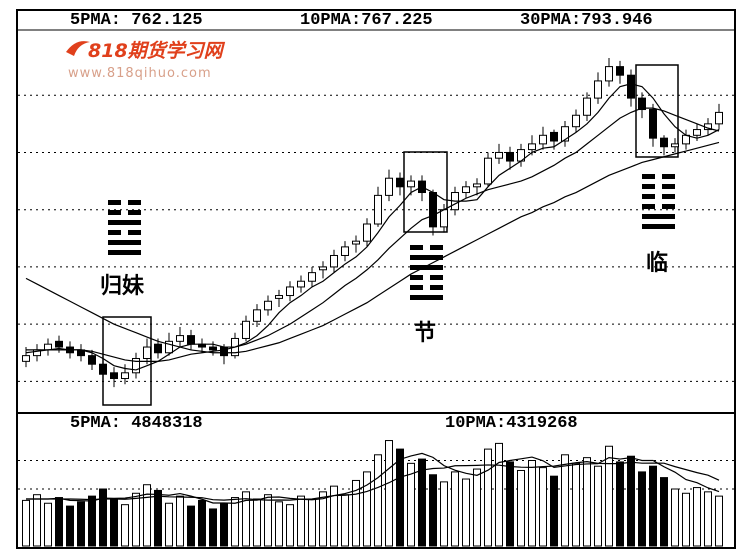 The height and width of the screenshot is (556, 750). I want to click on logo: 818期货学习网 www.818qihuo.com, so click(146, 60).